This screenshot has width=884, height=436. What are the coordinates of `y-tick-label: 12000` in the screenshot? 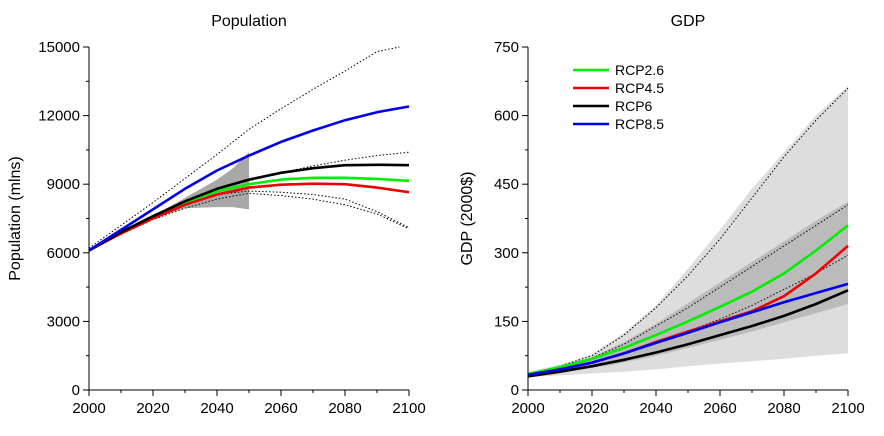 It's located at (59, 116).